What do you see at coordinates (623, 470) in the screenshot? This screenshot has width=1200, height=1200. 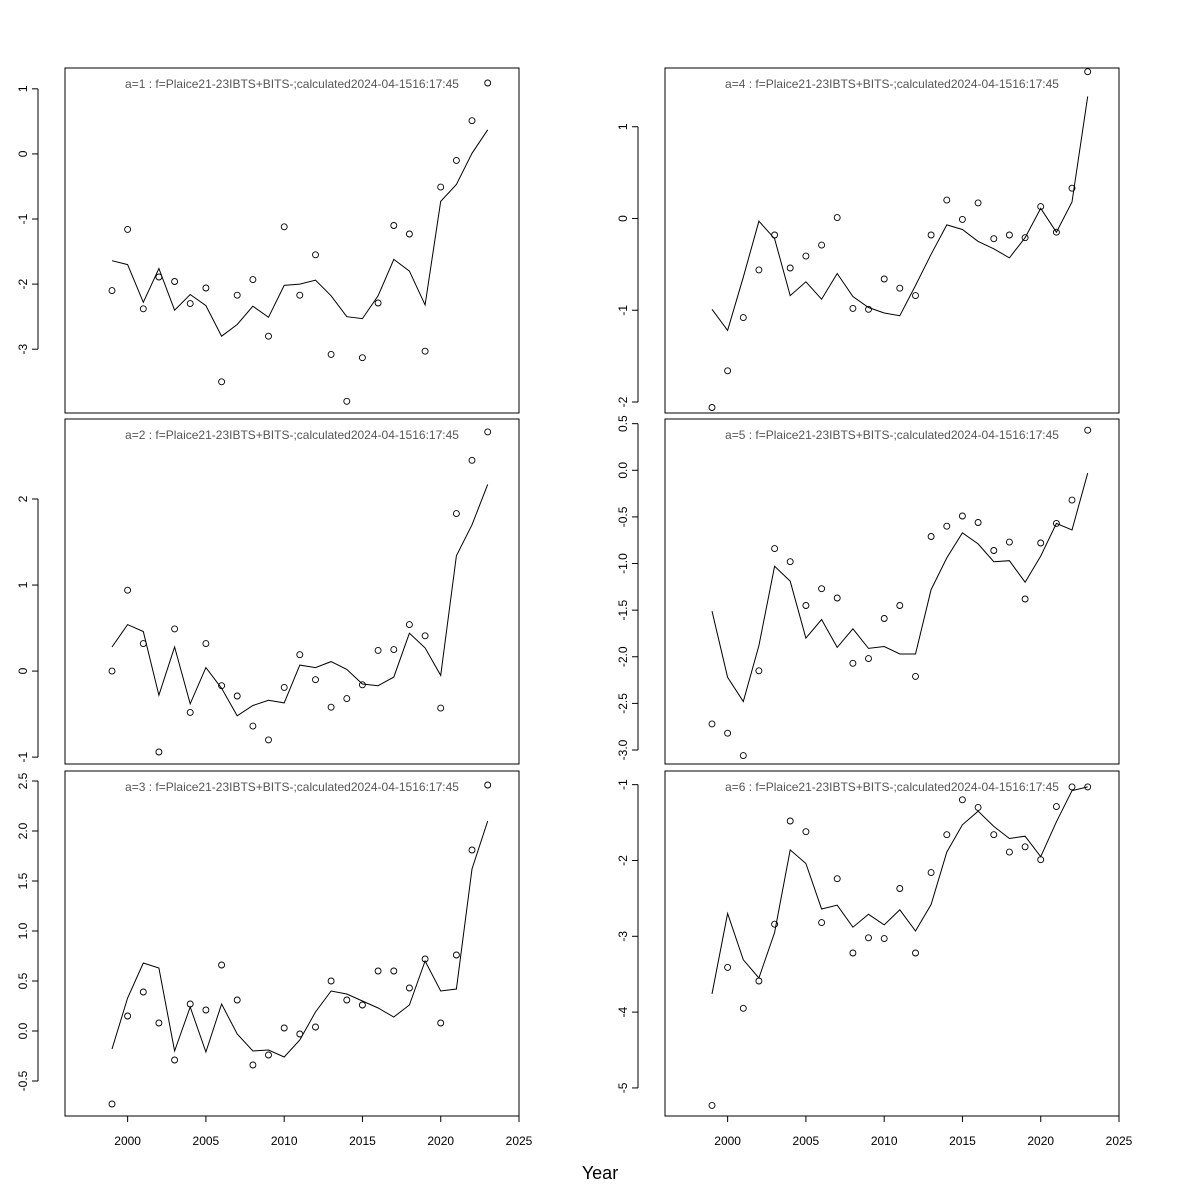 I see `y-tick-label: 0.0` at bounding box center [623, 470].